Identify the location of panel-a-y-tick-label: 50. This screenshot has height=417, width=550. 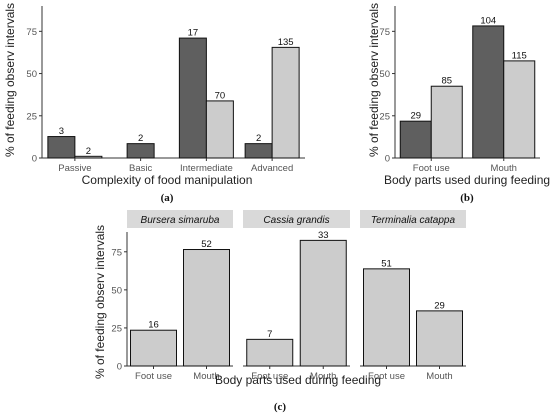
(31, 74).